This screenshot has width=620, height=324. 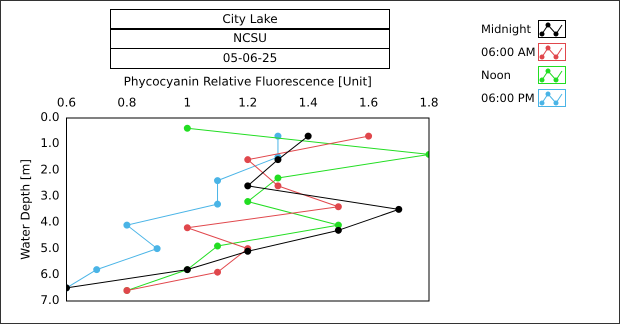 I want to click on chart-subtitle: NCSU, so click(x=250, y=38).